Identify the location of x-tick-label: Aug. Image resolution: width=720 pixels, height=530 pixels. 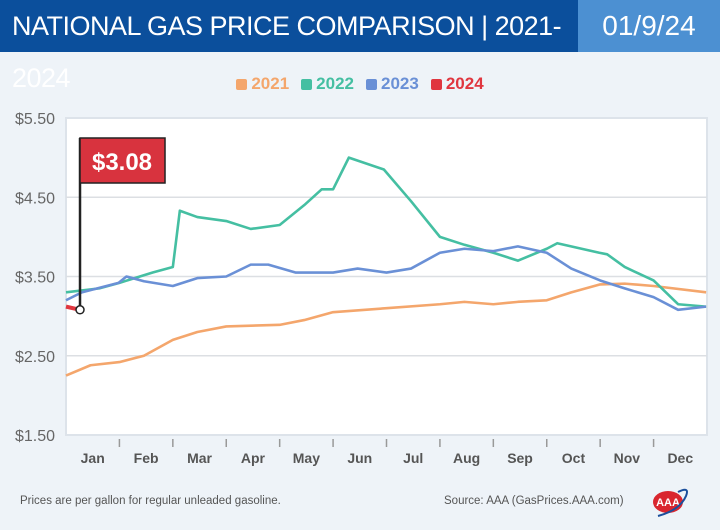
(466, 458).